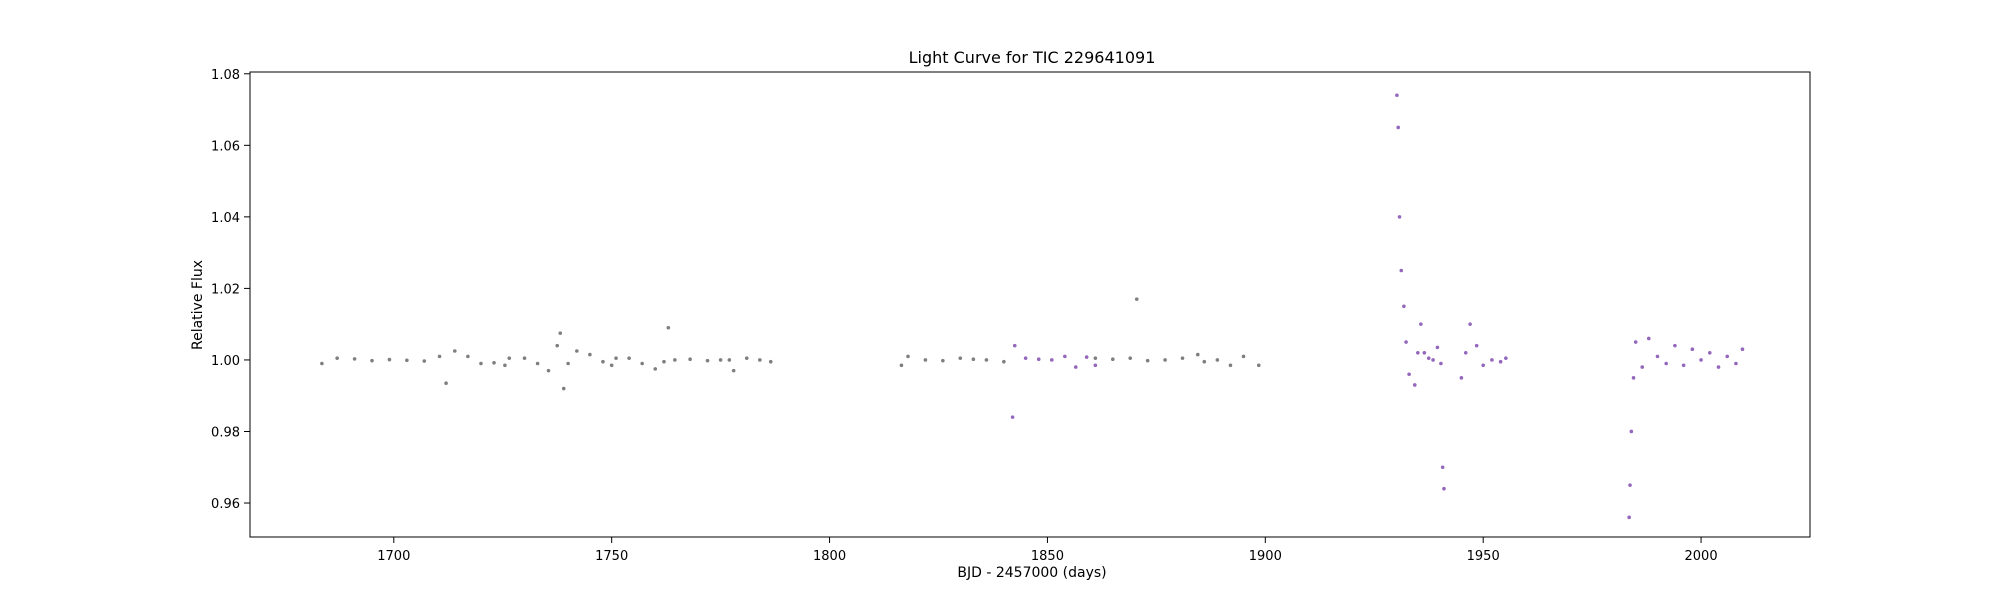 This screenshot has width=2000, height=600. Describe the element at coordinates (225, 146) in the screenshot. I see `y-tick-label: 1.06` at that location.